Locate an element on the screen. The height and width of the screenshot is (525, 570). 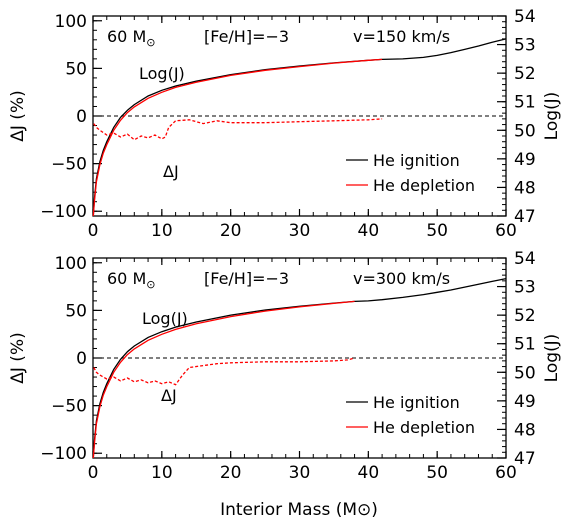
velocity-label: v=300 km/s is located at coordinates (401, 278).